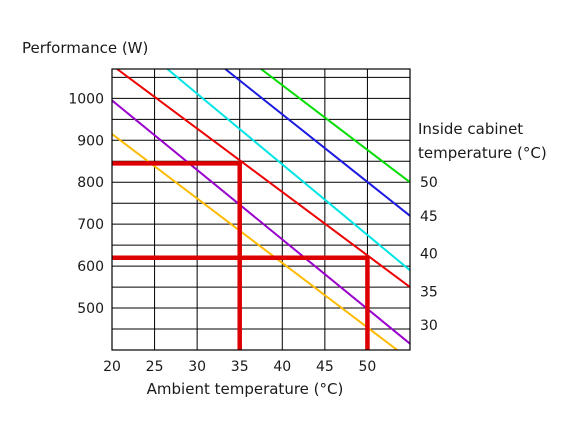  I want to click on x-tick-label: 50, so click(368, 367).